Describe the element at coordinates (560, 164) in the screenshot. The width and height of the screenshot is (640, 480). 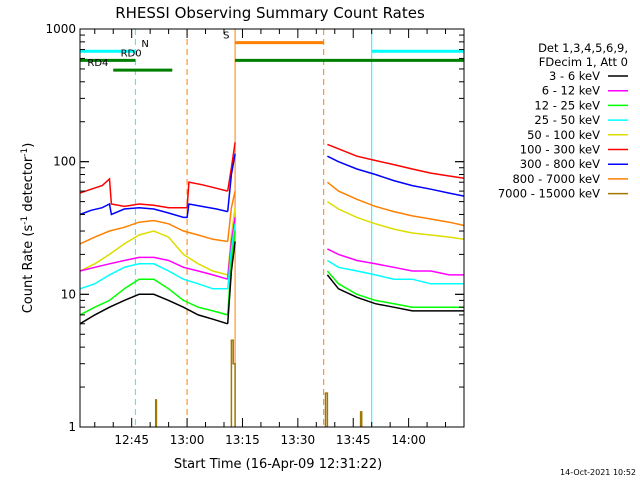
I see `legend-entry-label: 300 - 800 keV` at that location.